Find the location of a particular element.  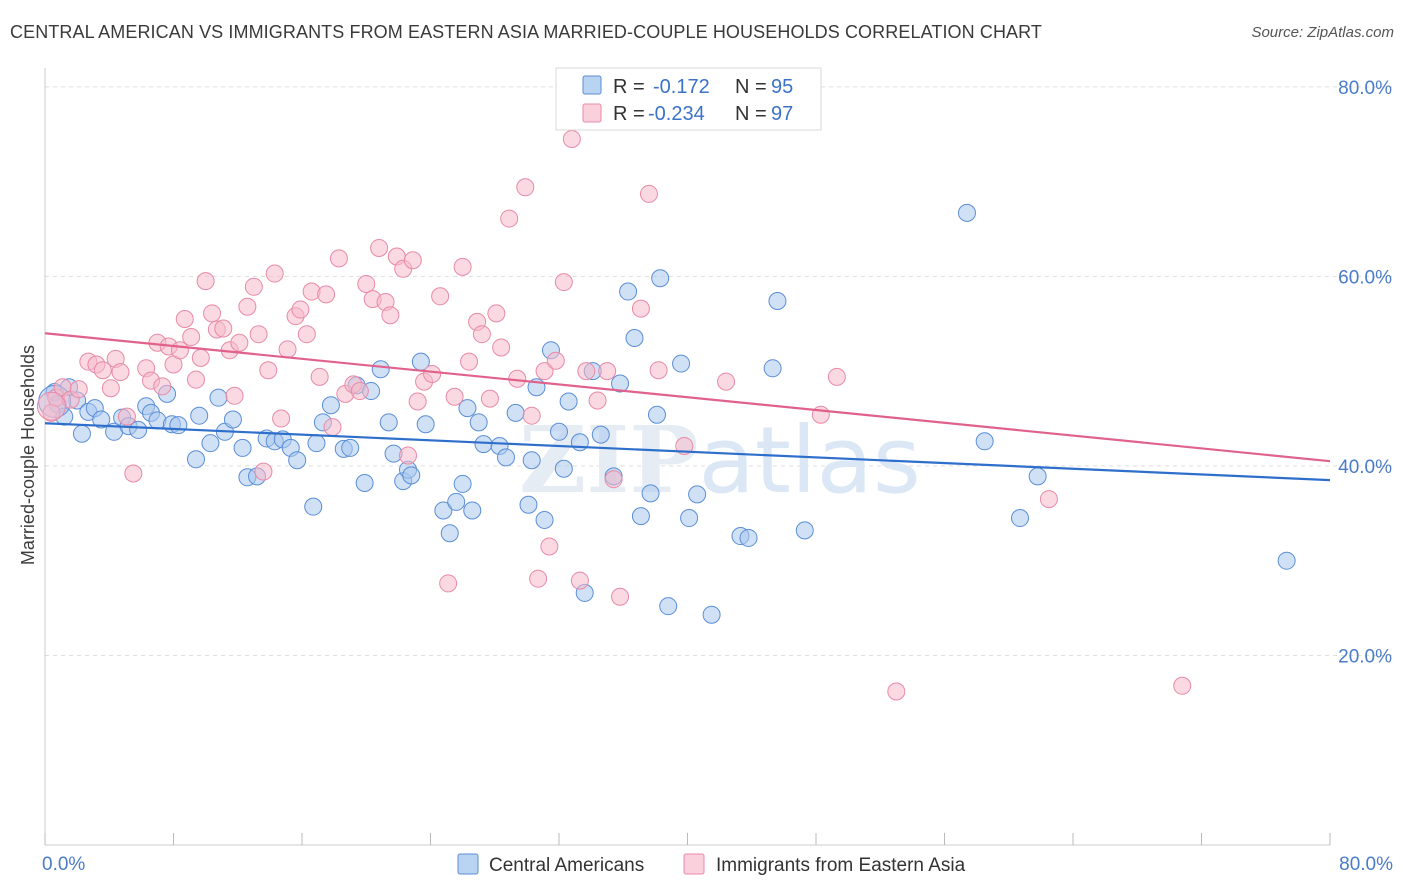

y-tick-label: 80.0% is located at coordinates (1365, 88).